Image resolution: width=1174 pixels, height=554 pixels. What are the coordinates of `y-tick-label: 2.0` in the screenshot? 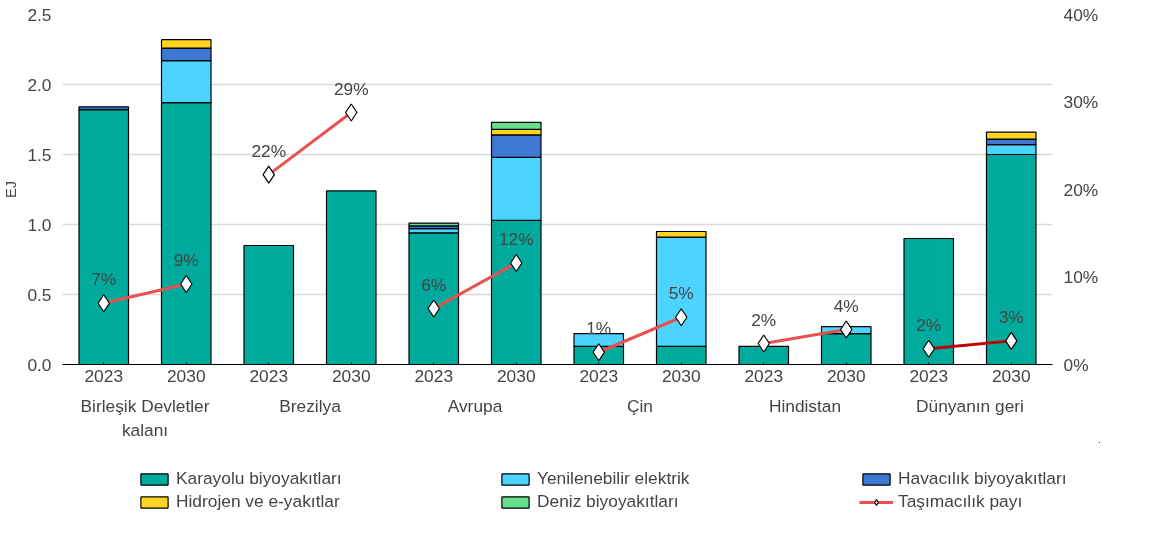 It's located at (39, 84).